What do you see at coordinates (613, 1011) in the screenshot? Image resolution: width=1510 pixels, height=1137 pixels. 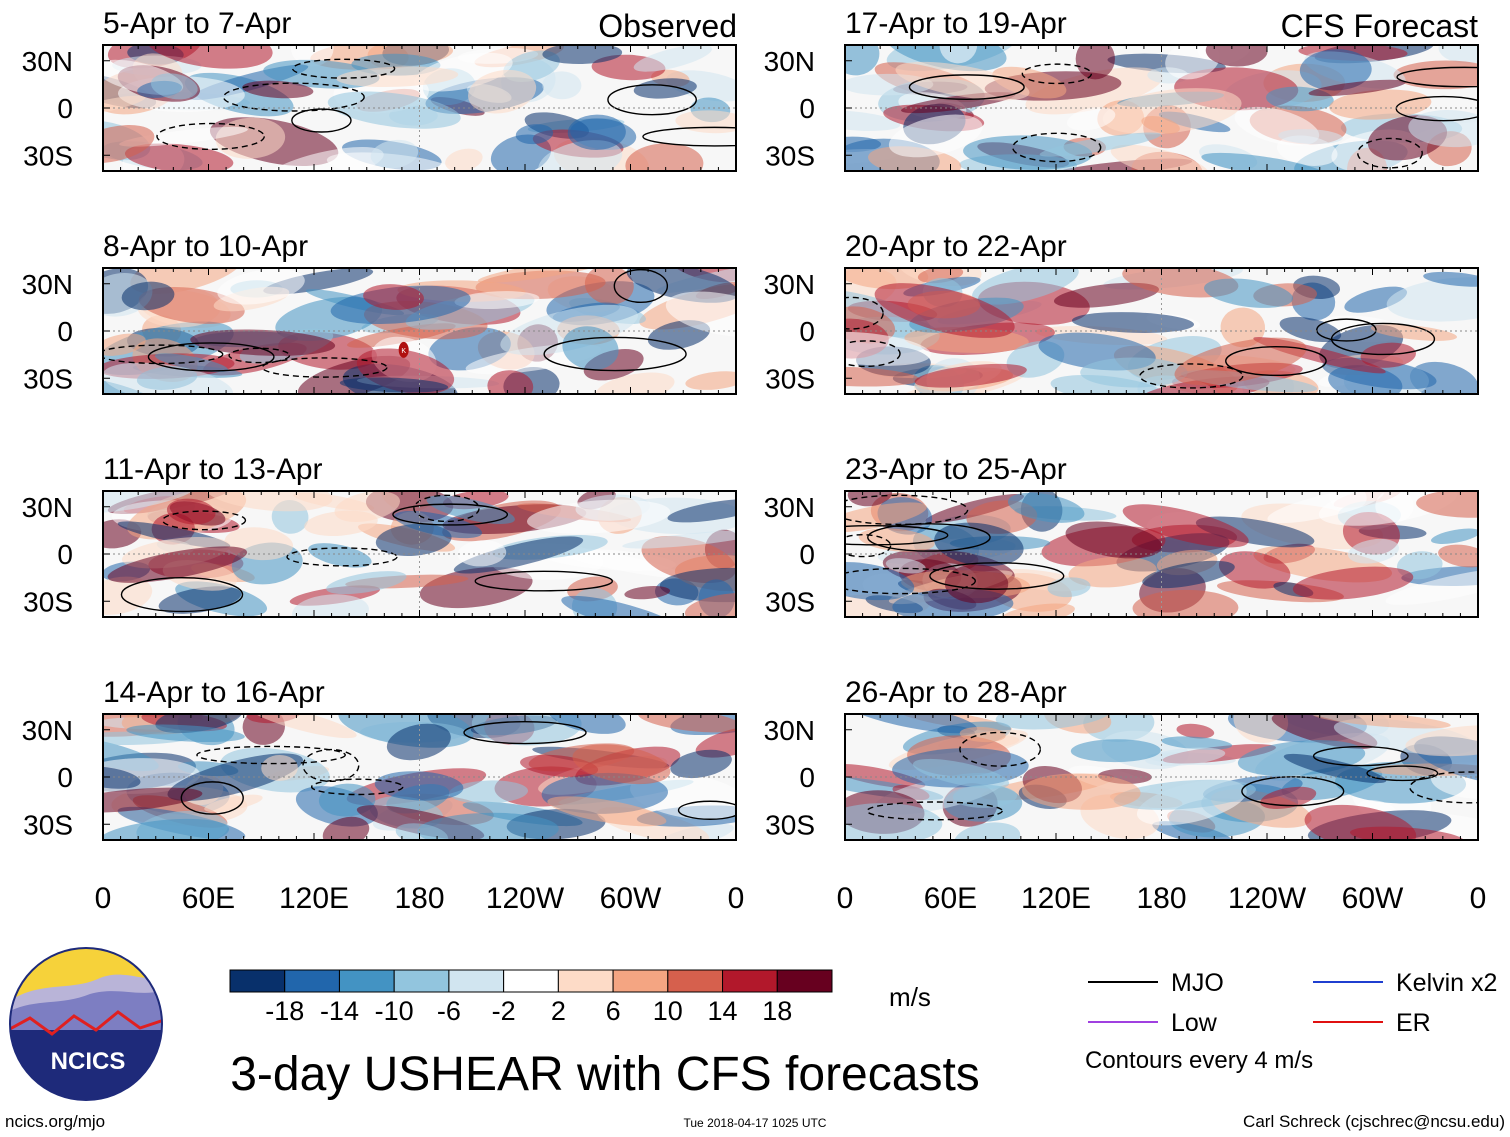 I see `colorbar-label: 6` at bounding box center [613, 1011].